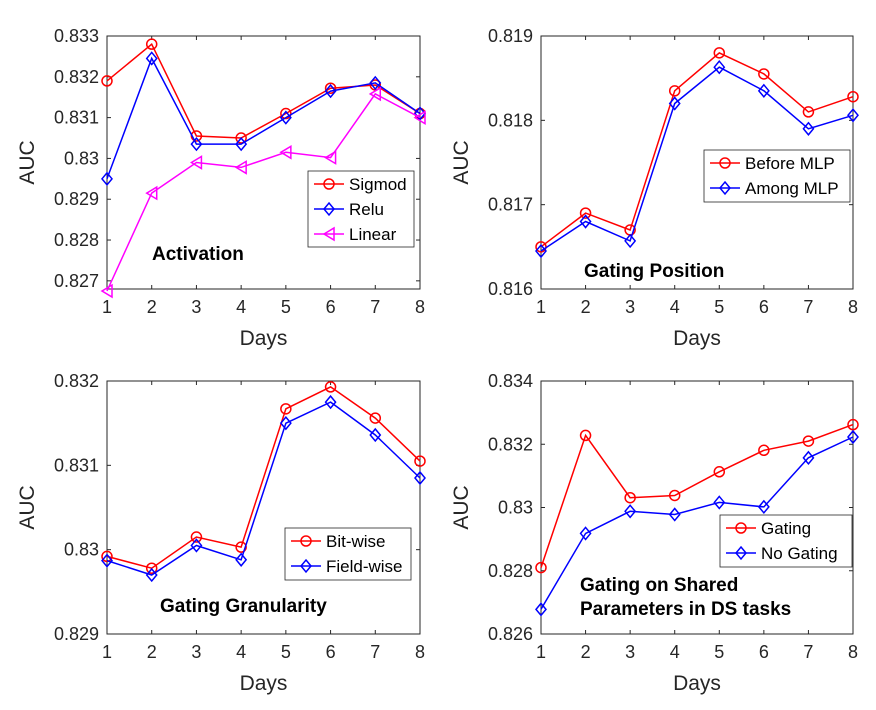 This screenshot has height=710, width=876. Describe the element at coordinates (510, 571) in the screenshot. I see `y-tick-label: 0.828` at that location.